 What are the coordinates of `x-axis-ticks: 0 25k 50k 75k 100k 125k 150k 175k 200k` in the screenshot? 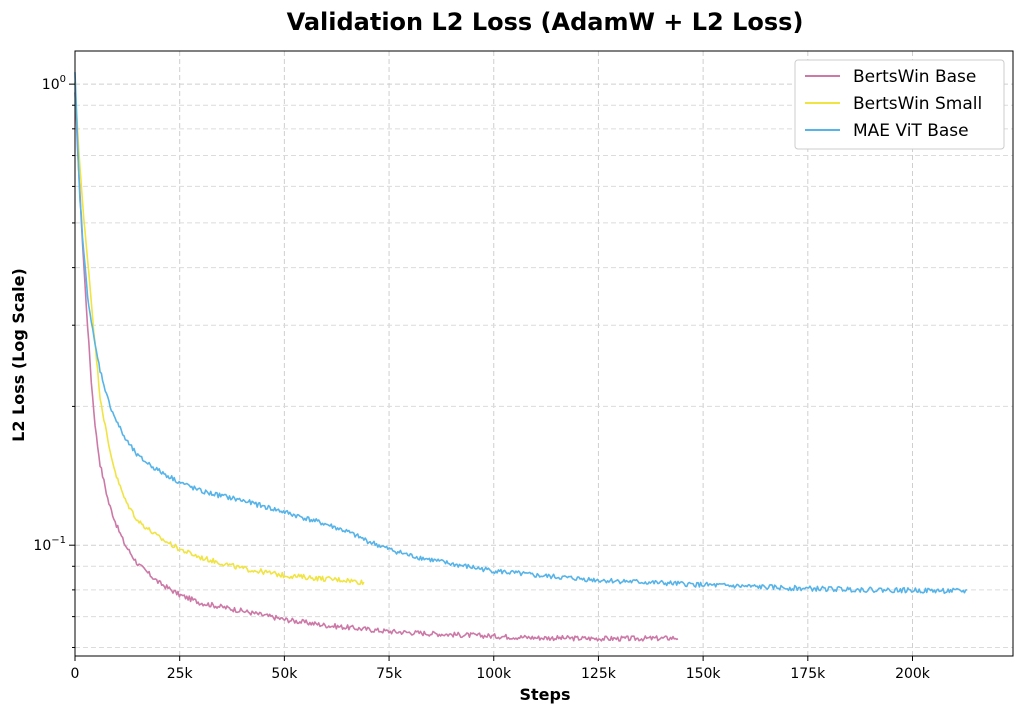 It's located at (501, 669).